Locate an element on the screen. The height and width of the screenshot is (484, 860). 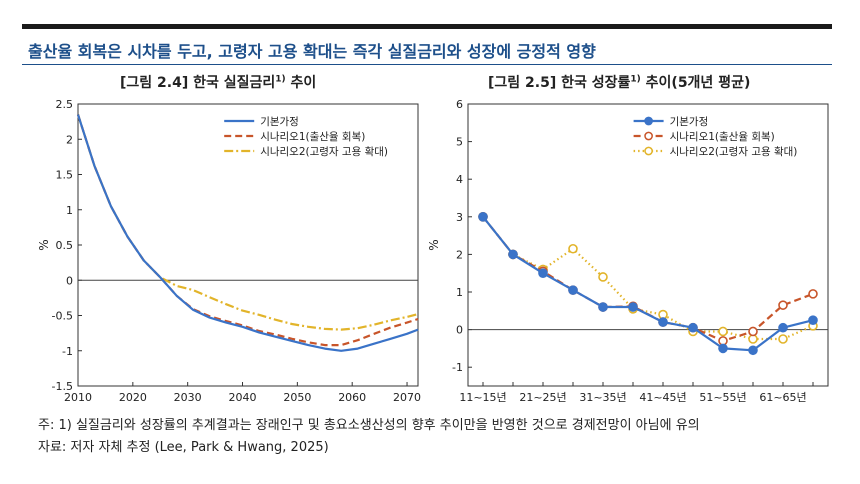
top-rule is located at coordinates (427, 26).